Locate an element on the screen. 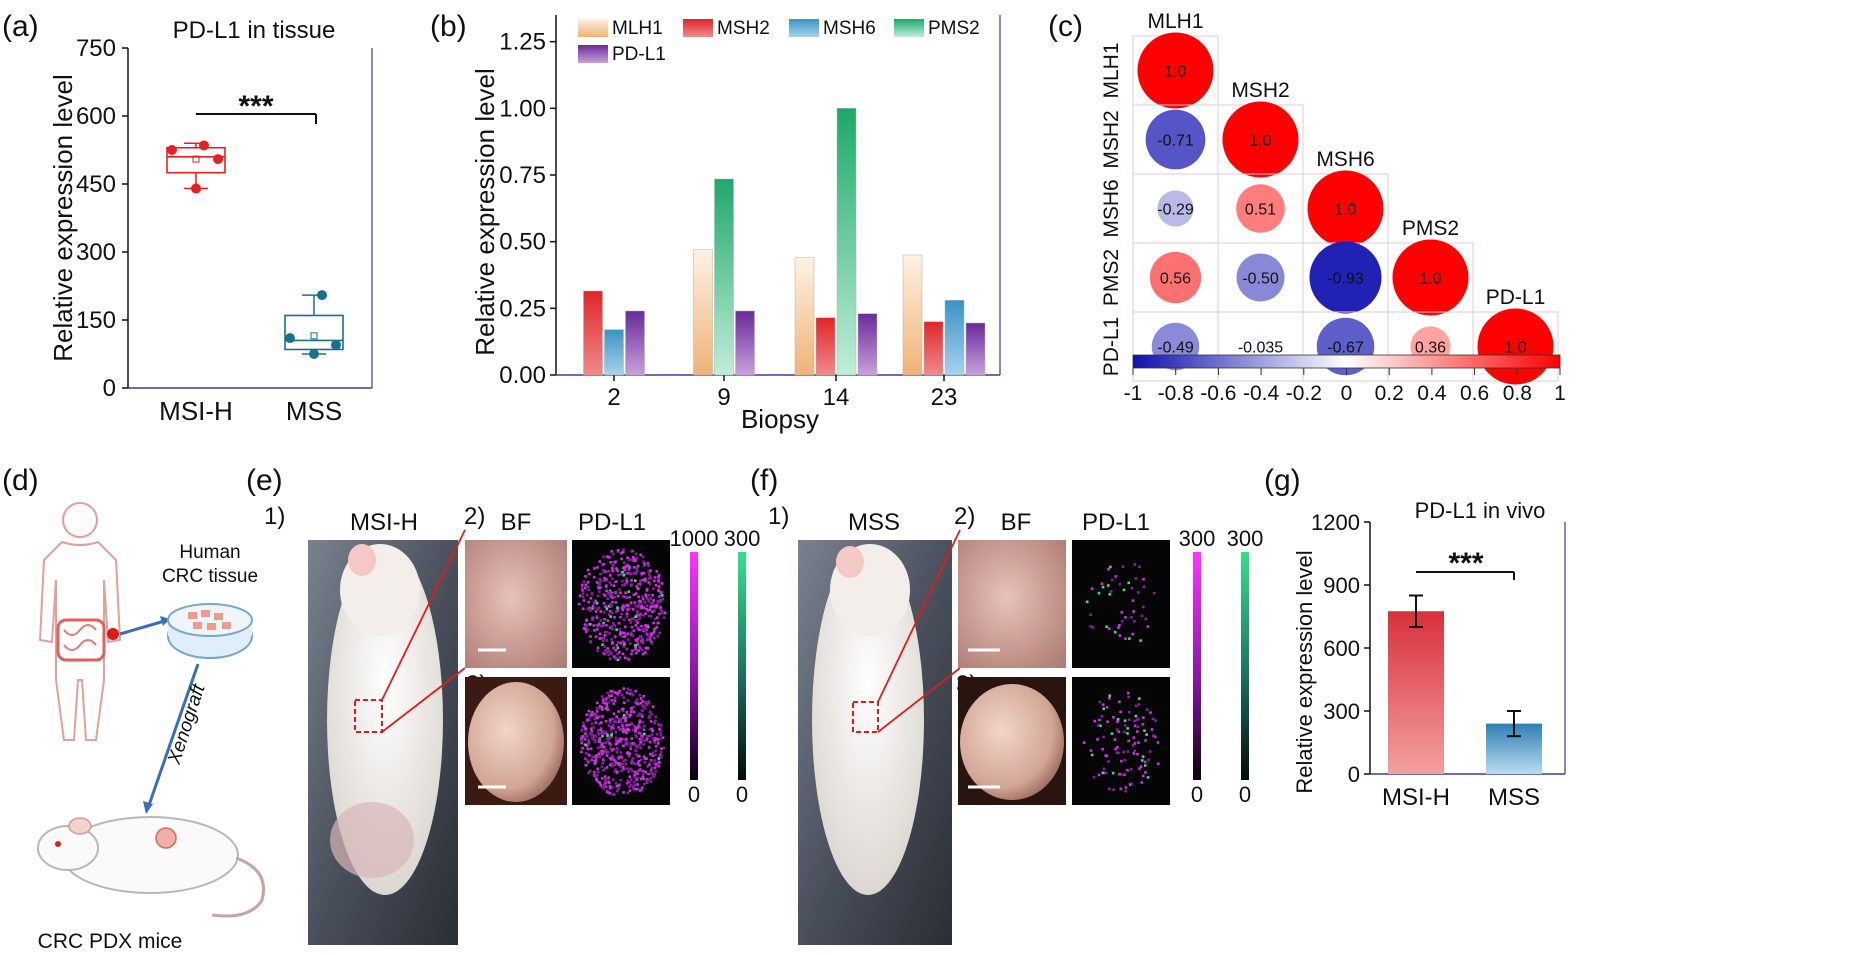 The image size is (1860, 955). panel-a-letter: (a) is located at coordinates (20, 26).